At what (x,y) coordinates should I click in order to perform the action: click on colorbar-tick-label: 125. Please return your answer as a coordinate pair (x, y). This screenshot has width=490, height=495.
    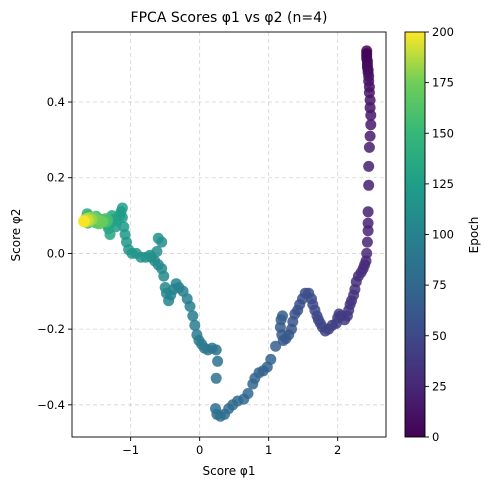
    Looking at the image, I should click on (443, 184).